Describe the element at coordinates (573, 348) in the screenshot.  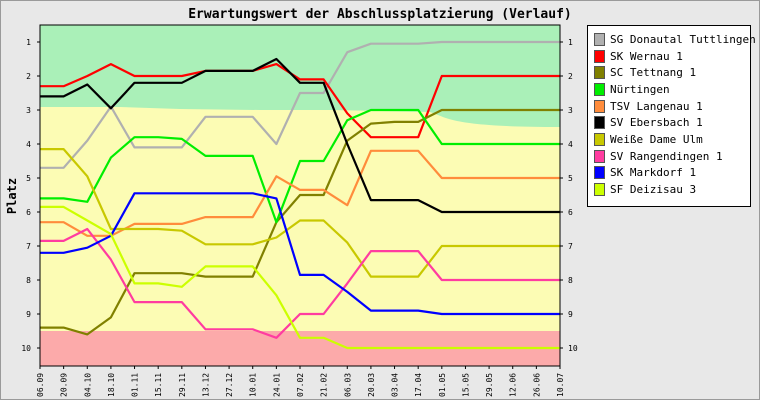
I see `y-tick-label-right: 10` at that location.